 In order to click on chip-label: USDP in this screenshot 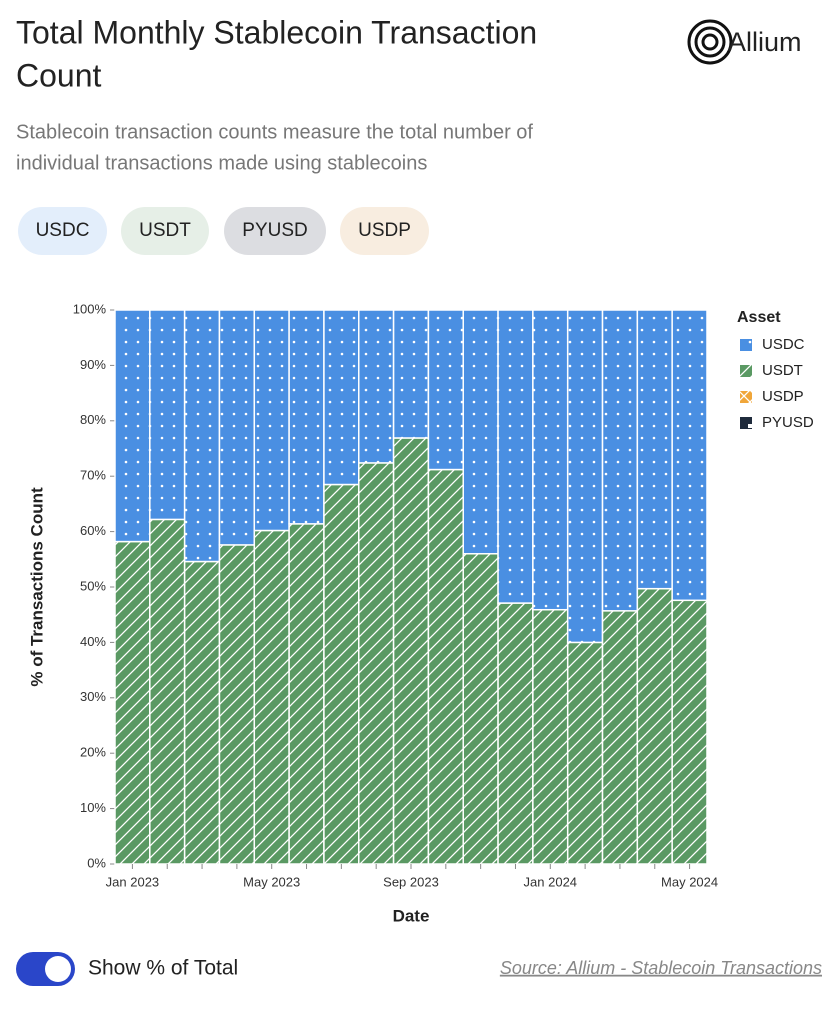, I will do `click(384, 230)`.